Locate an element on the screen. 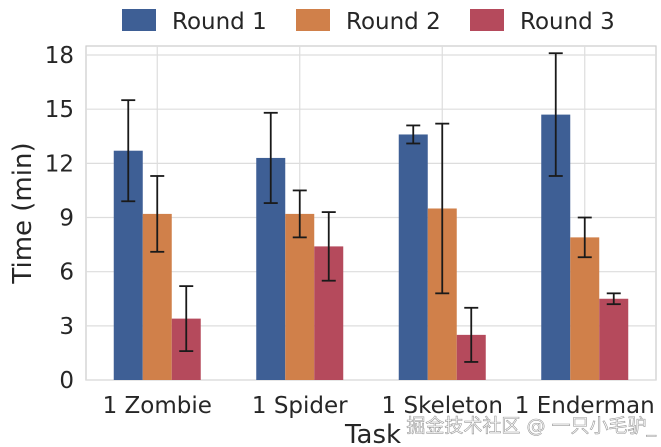 This screenshot has width=661, height=447. x-tick-label: 1 Zombie is located at coordinates (157, 406).